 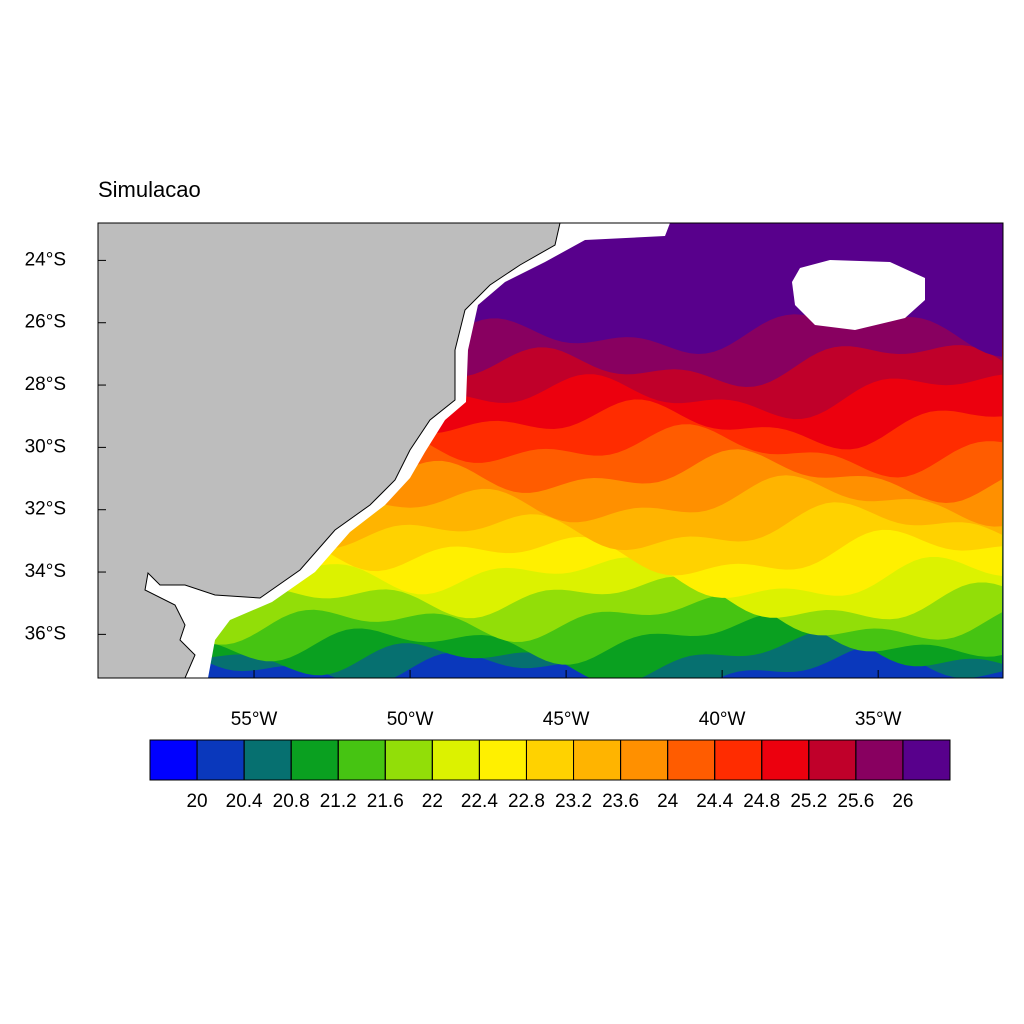 What do you see at coordinates (878, 719) in the screenshot?
I see `x-tick-label: 35°W` at bounding box center [878, 719].